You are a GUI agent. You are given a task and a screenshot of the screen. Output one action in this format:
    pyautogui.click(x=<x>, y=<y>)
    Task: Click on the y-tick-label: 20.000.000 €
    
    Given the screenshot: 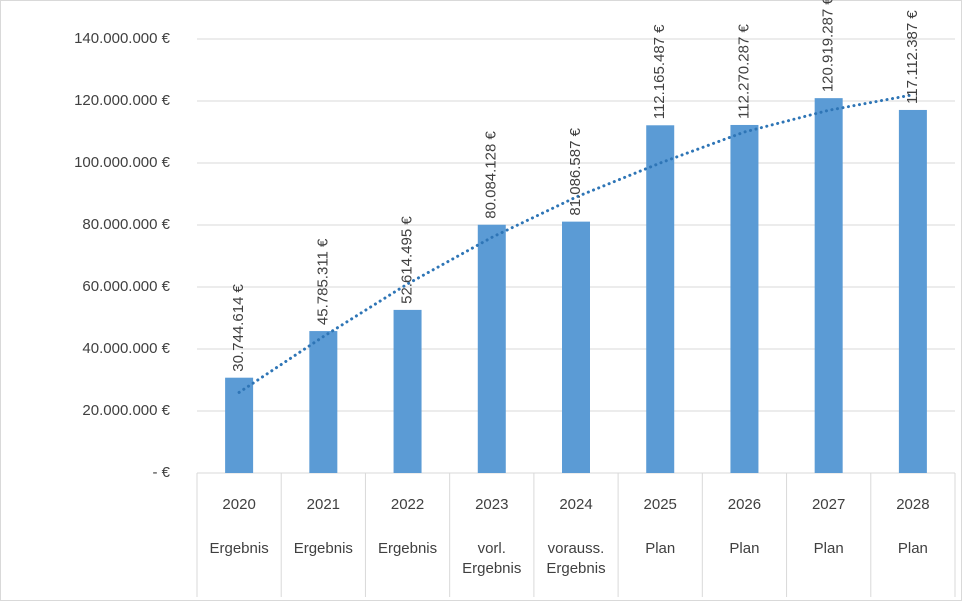 What is the action you would take?
    pyautogui.click(x=126, y=410)
    